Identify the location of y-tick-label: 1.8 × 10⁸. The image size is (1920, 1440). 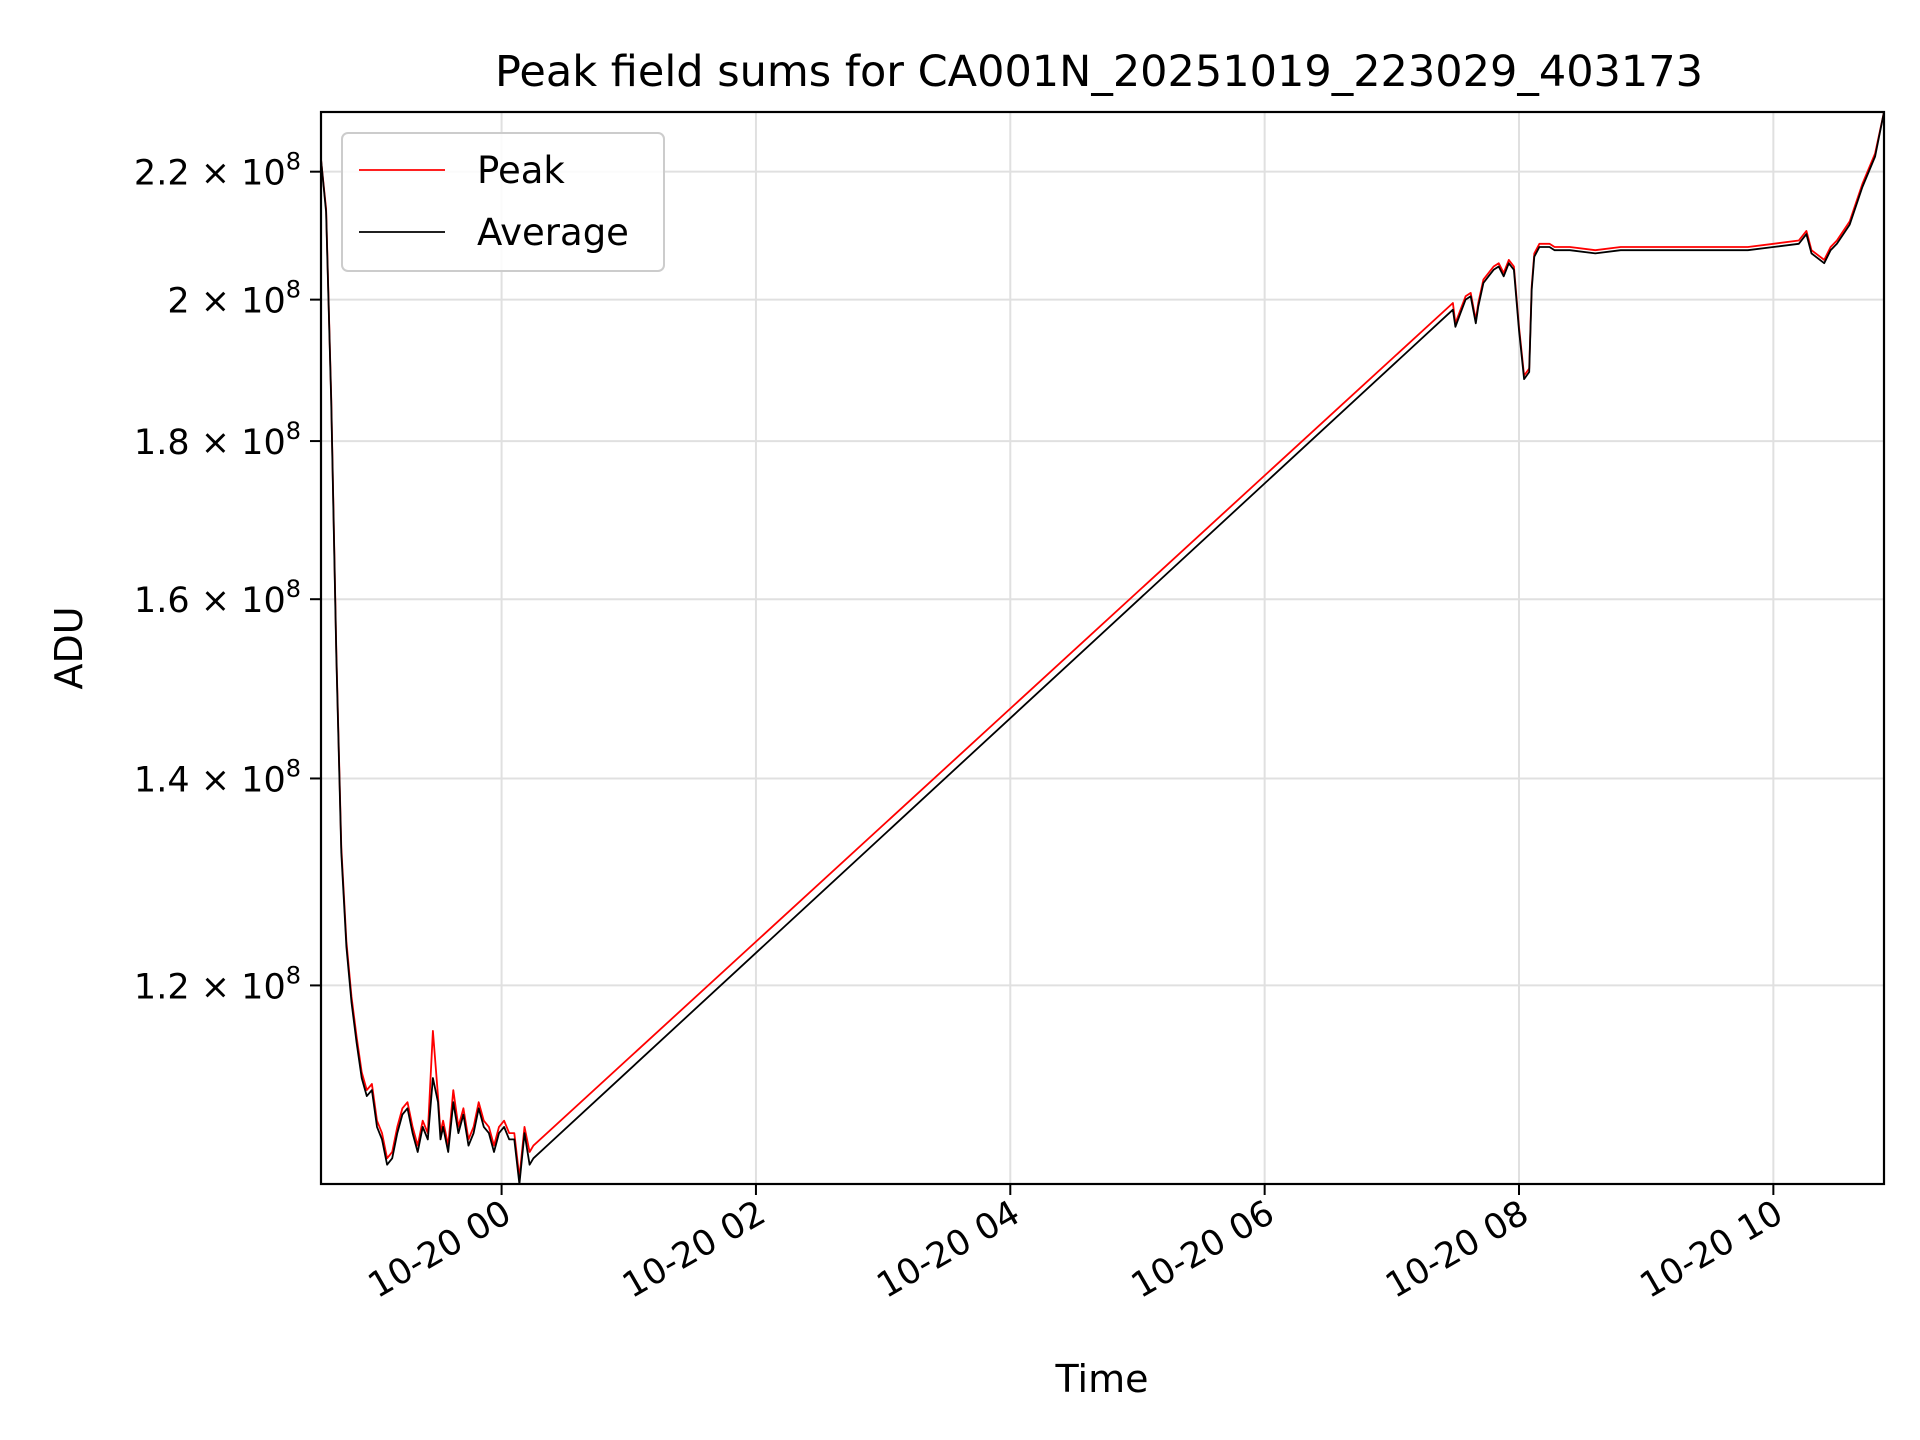
(217, 440).